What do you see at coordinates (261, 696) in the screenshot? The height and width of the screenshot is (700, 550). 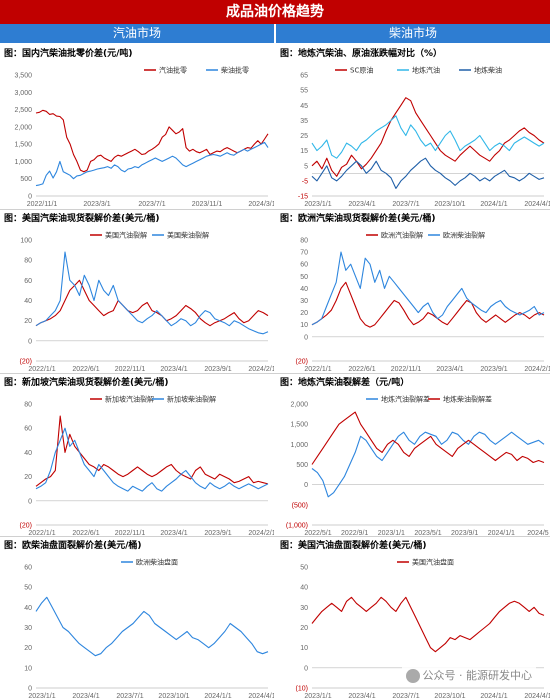 I see `x-tick-label: 2024/4/1` at bounding box center [261, 696].